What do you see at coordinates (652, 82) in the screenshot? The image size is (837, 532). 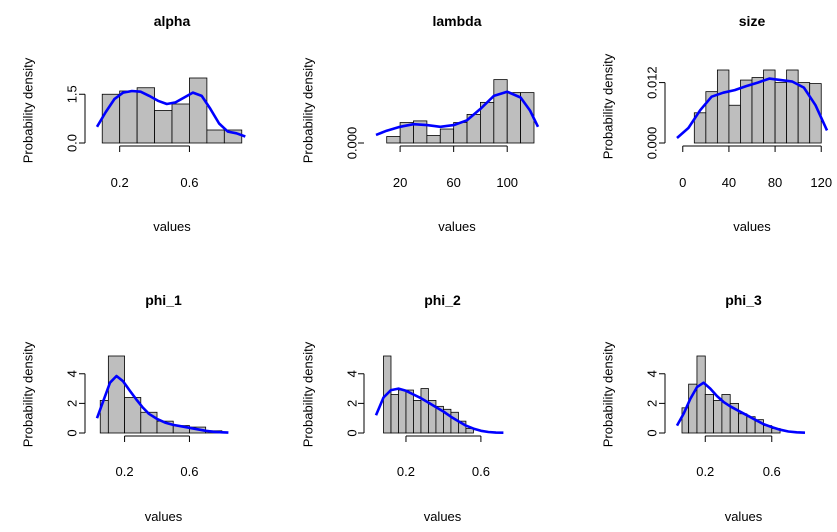 I see `y-tick-label: 0.012` at bounding box center [652, 82].